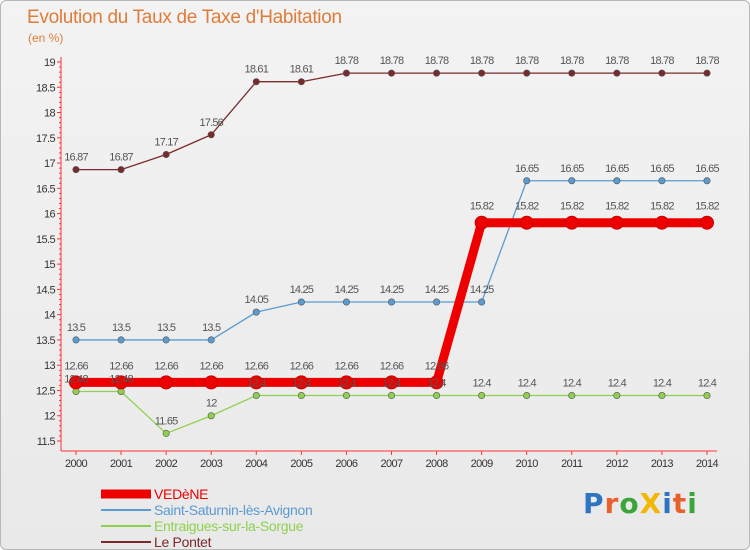 The width and height of the screenshot is (750, 550). Describe the element at coordinates (50, 63) in the screenshot. I see `y-tick-label: 19` at that location.